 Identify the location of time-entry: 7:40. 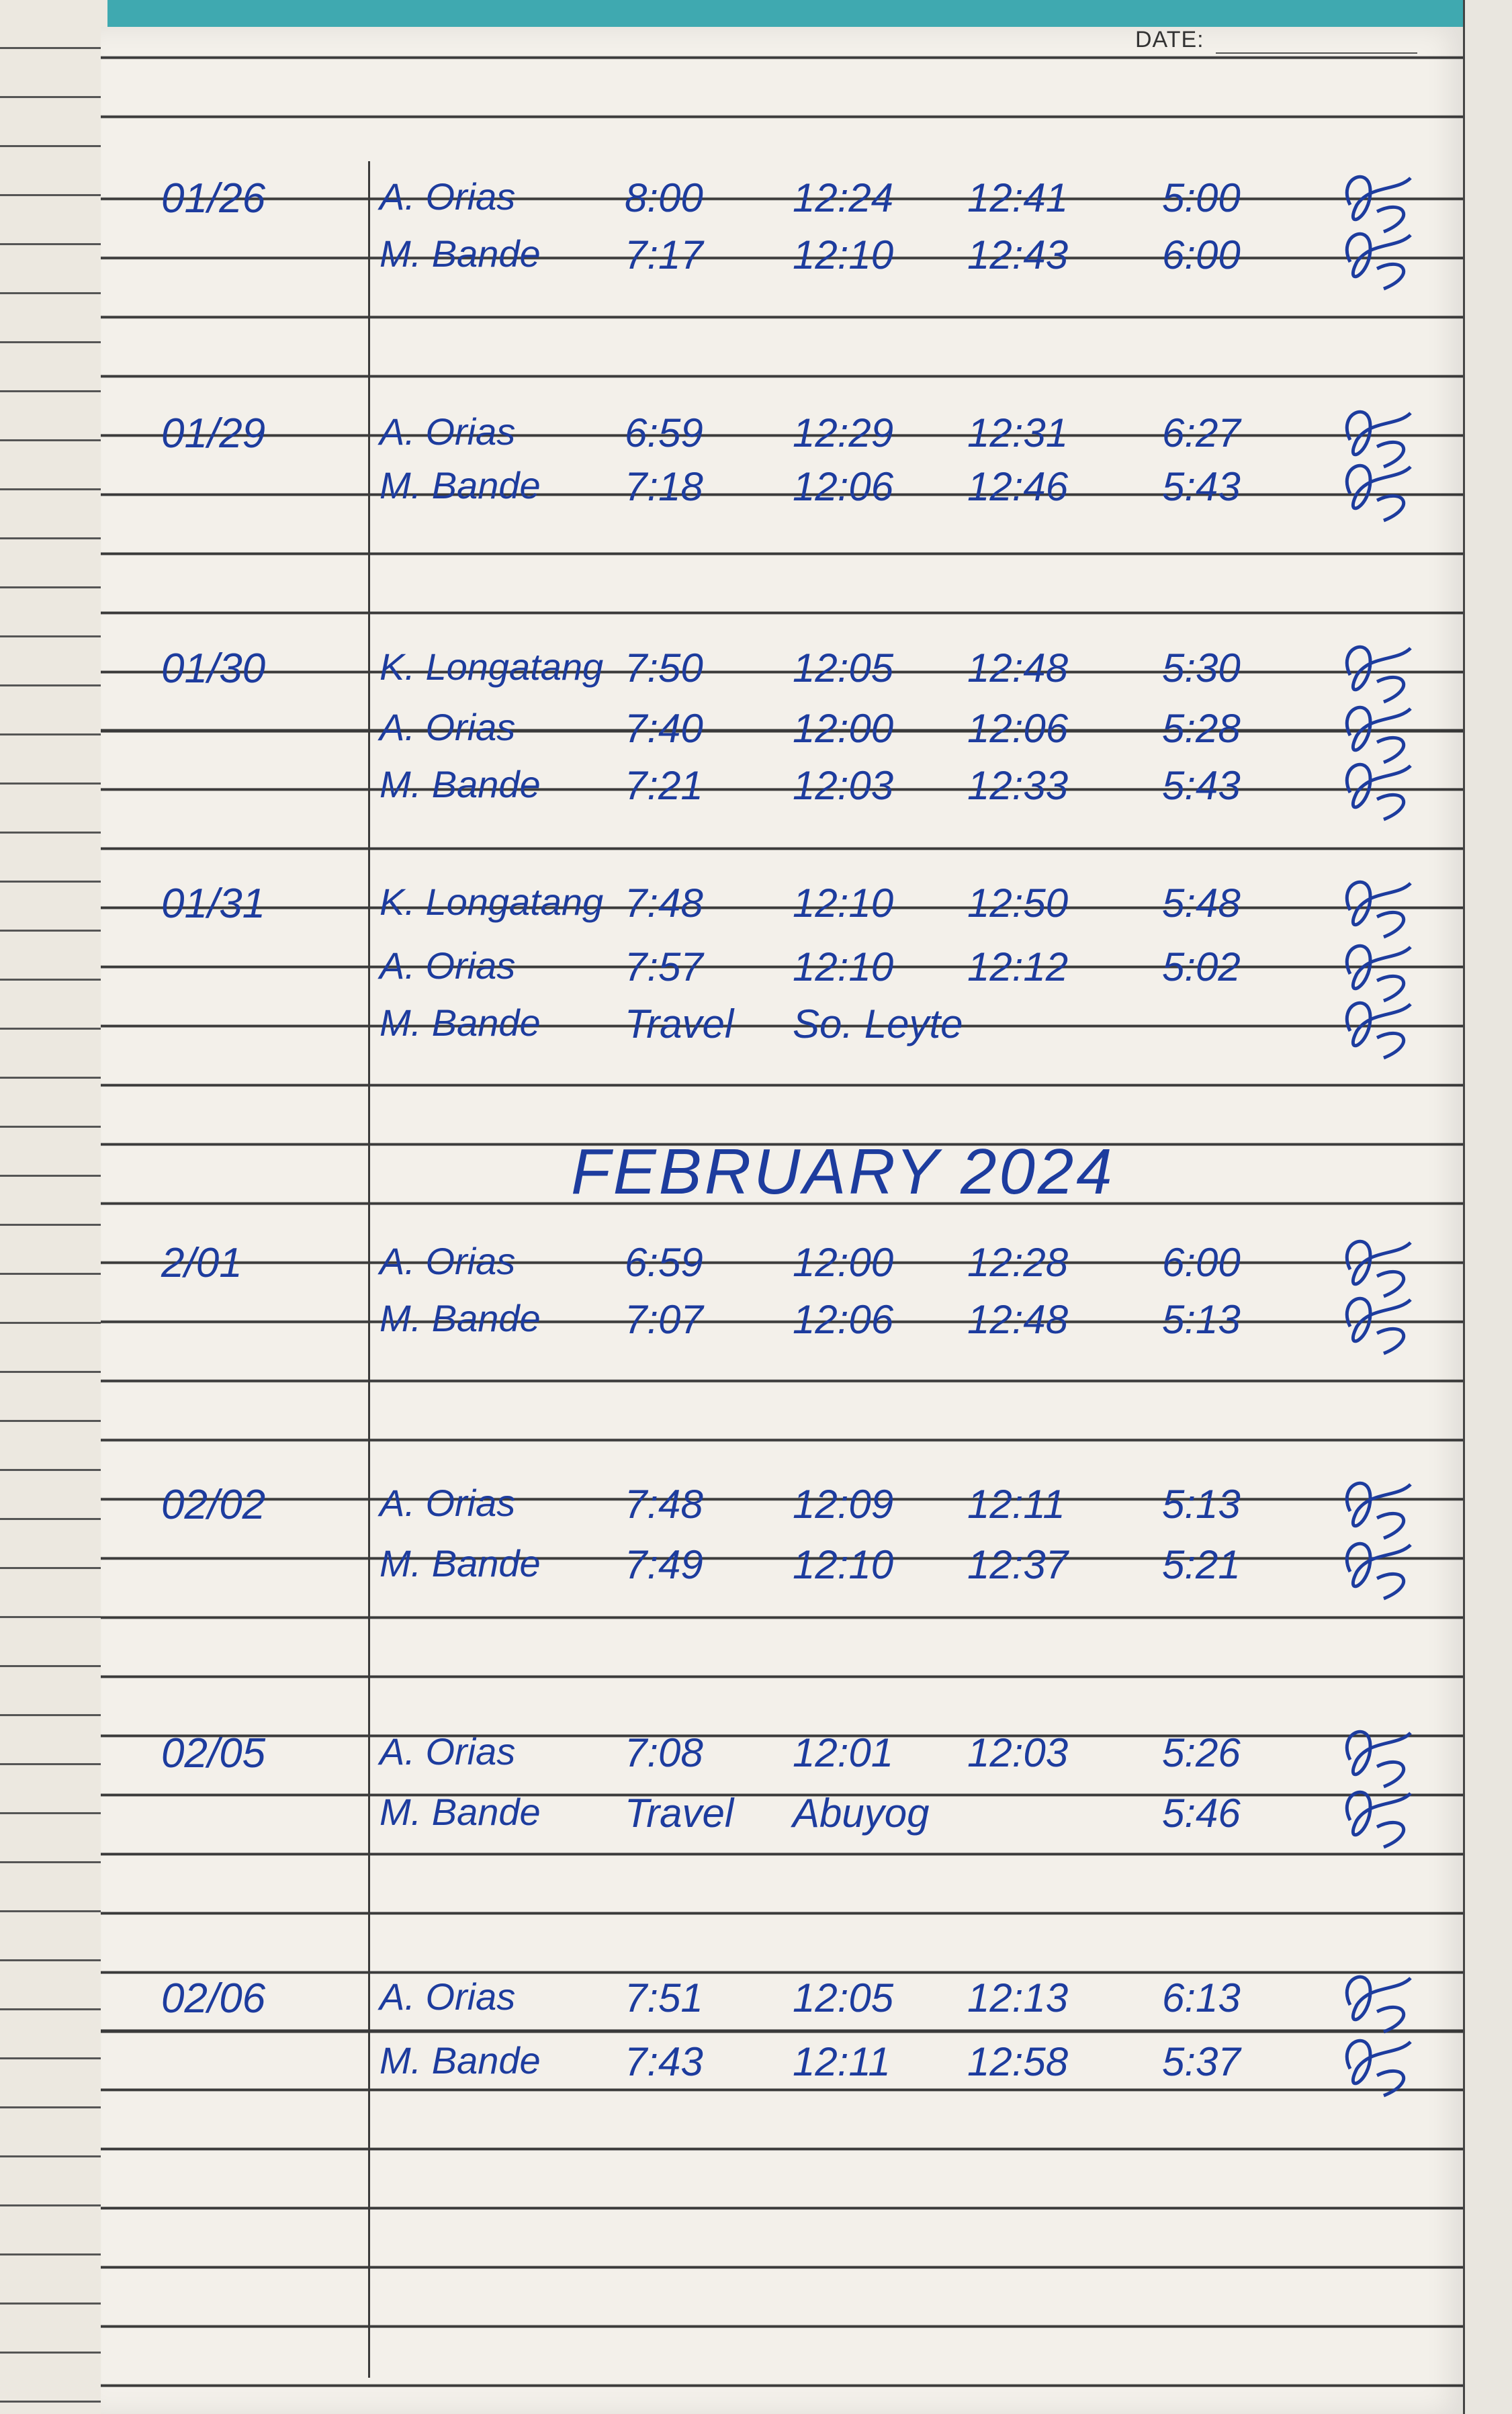
(664, 729).